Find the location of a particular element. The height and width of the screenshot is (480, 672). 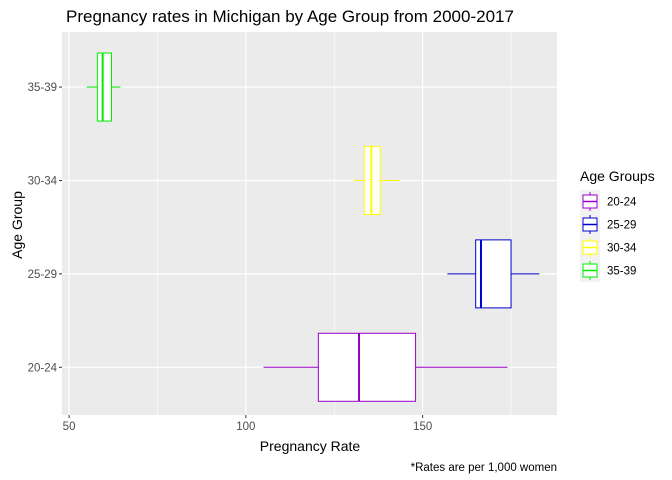

x-tick-label-50: 50 is located at coordinates (69, 427).